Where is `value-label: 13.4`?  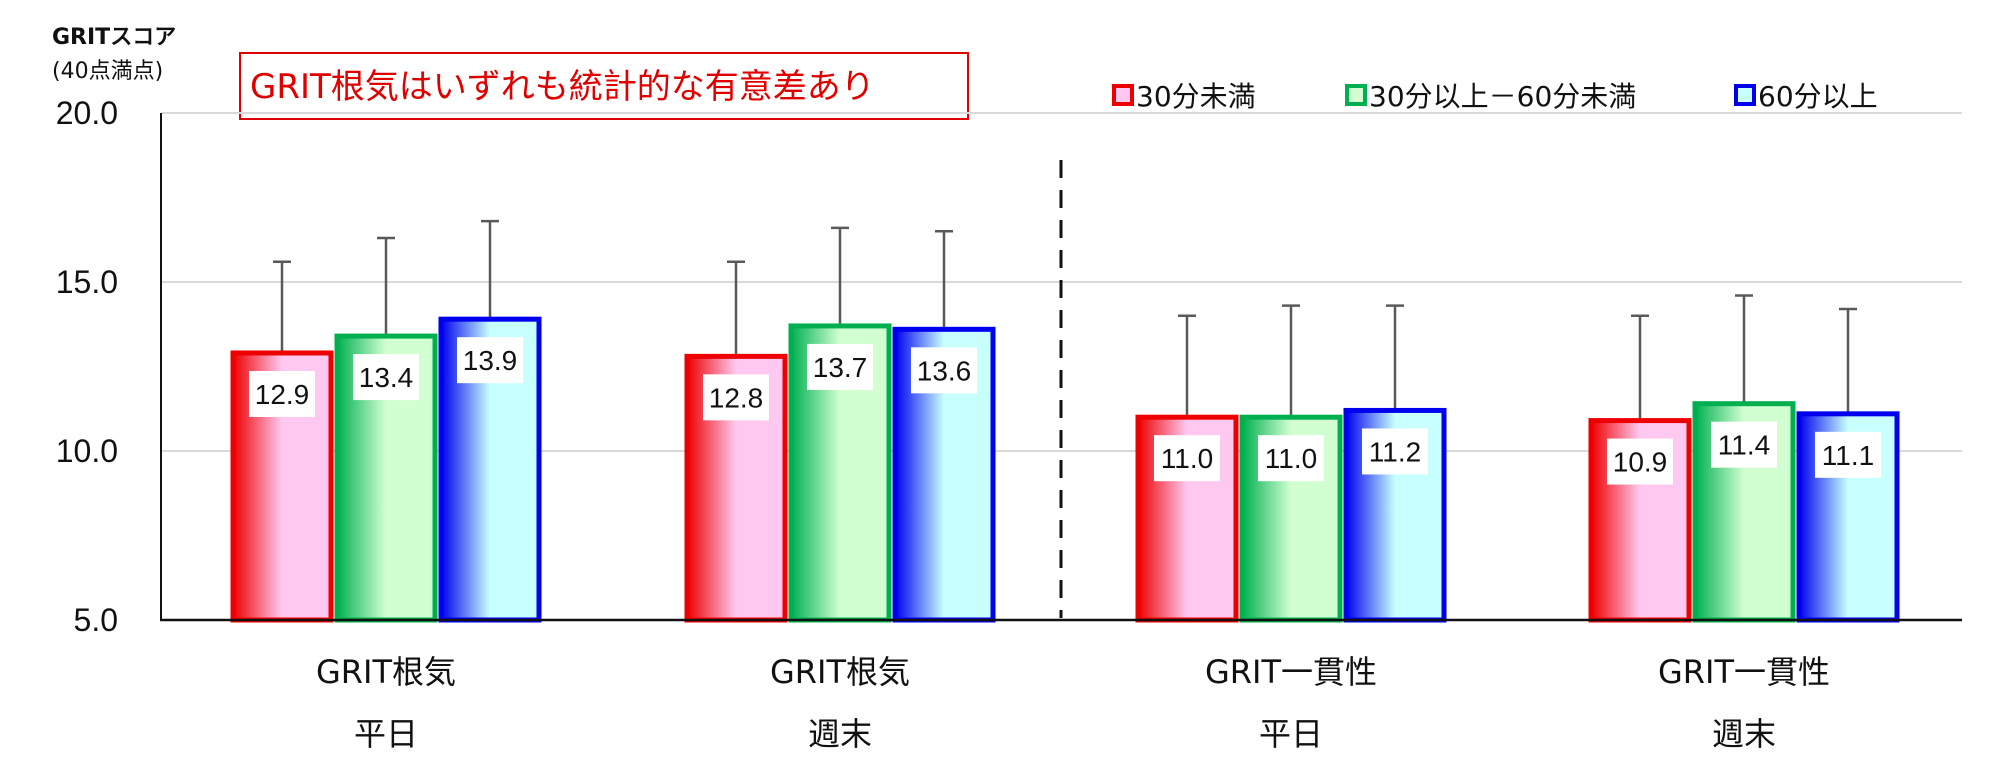 value-label: 13.4 is located at coordinates (386, 377).